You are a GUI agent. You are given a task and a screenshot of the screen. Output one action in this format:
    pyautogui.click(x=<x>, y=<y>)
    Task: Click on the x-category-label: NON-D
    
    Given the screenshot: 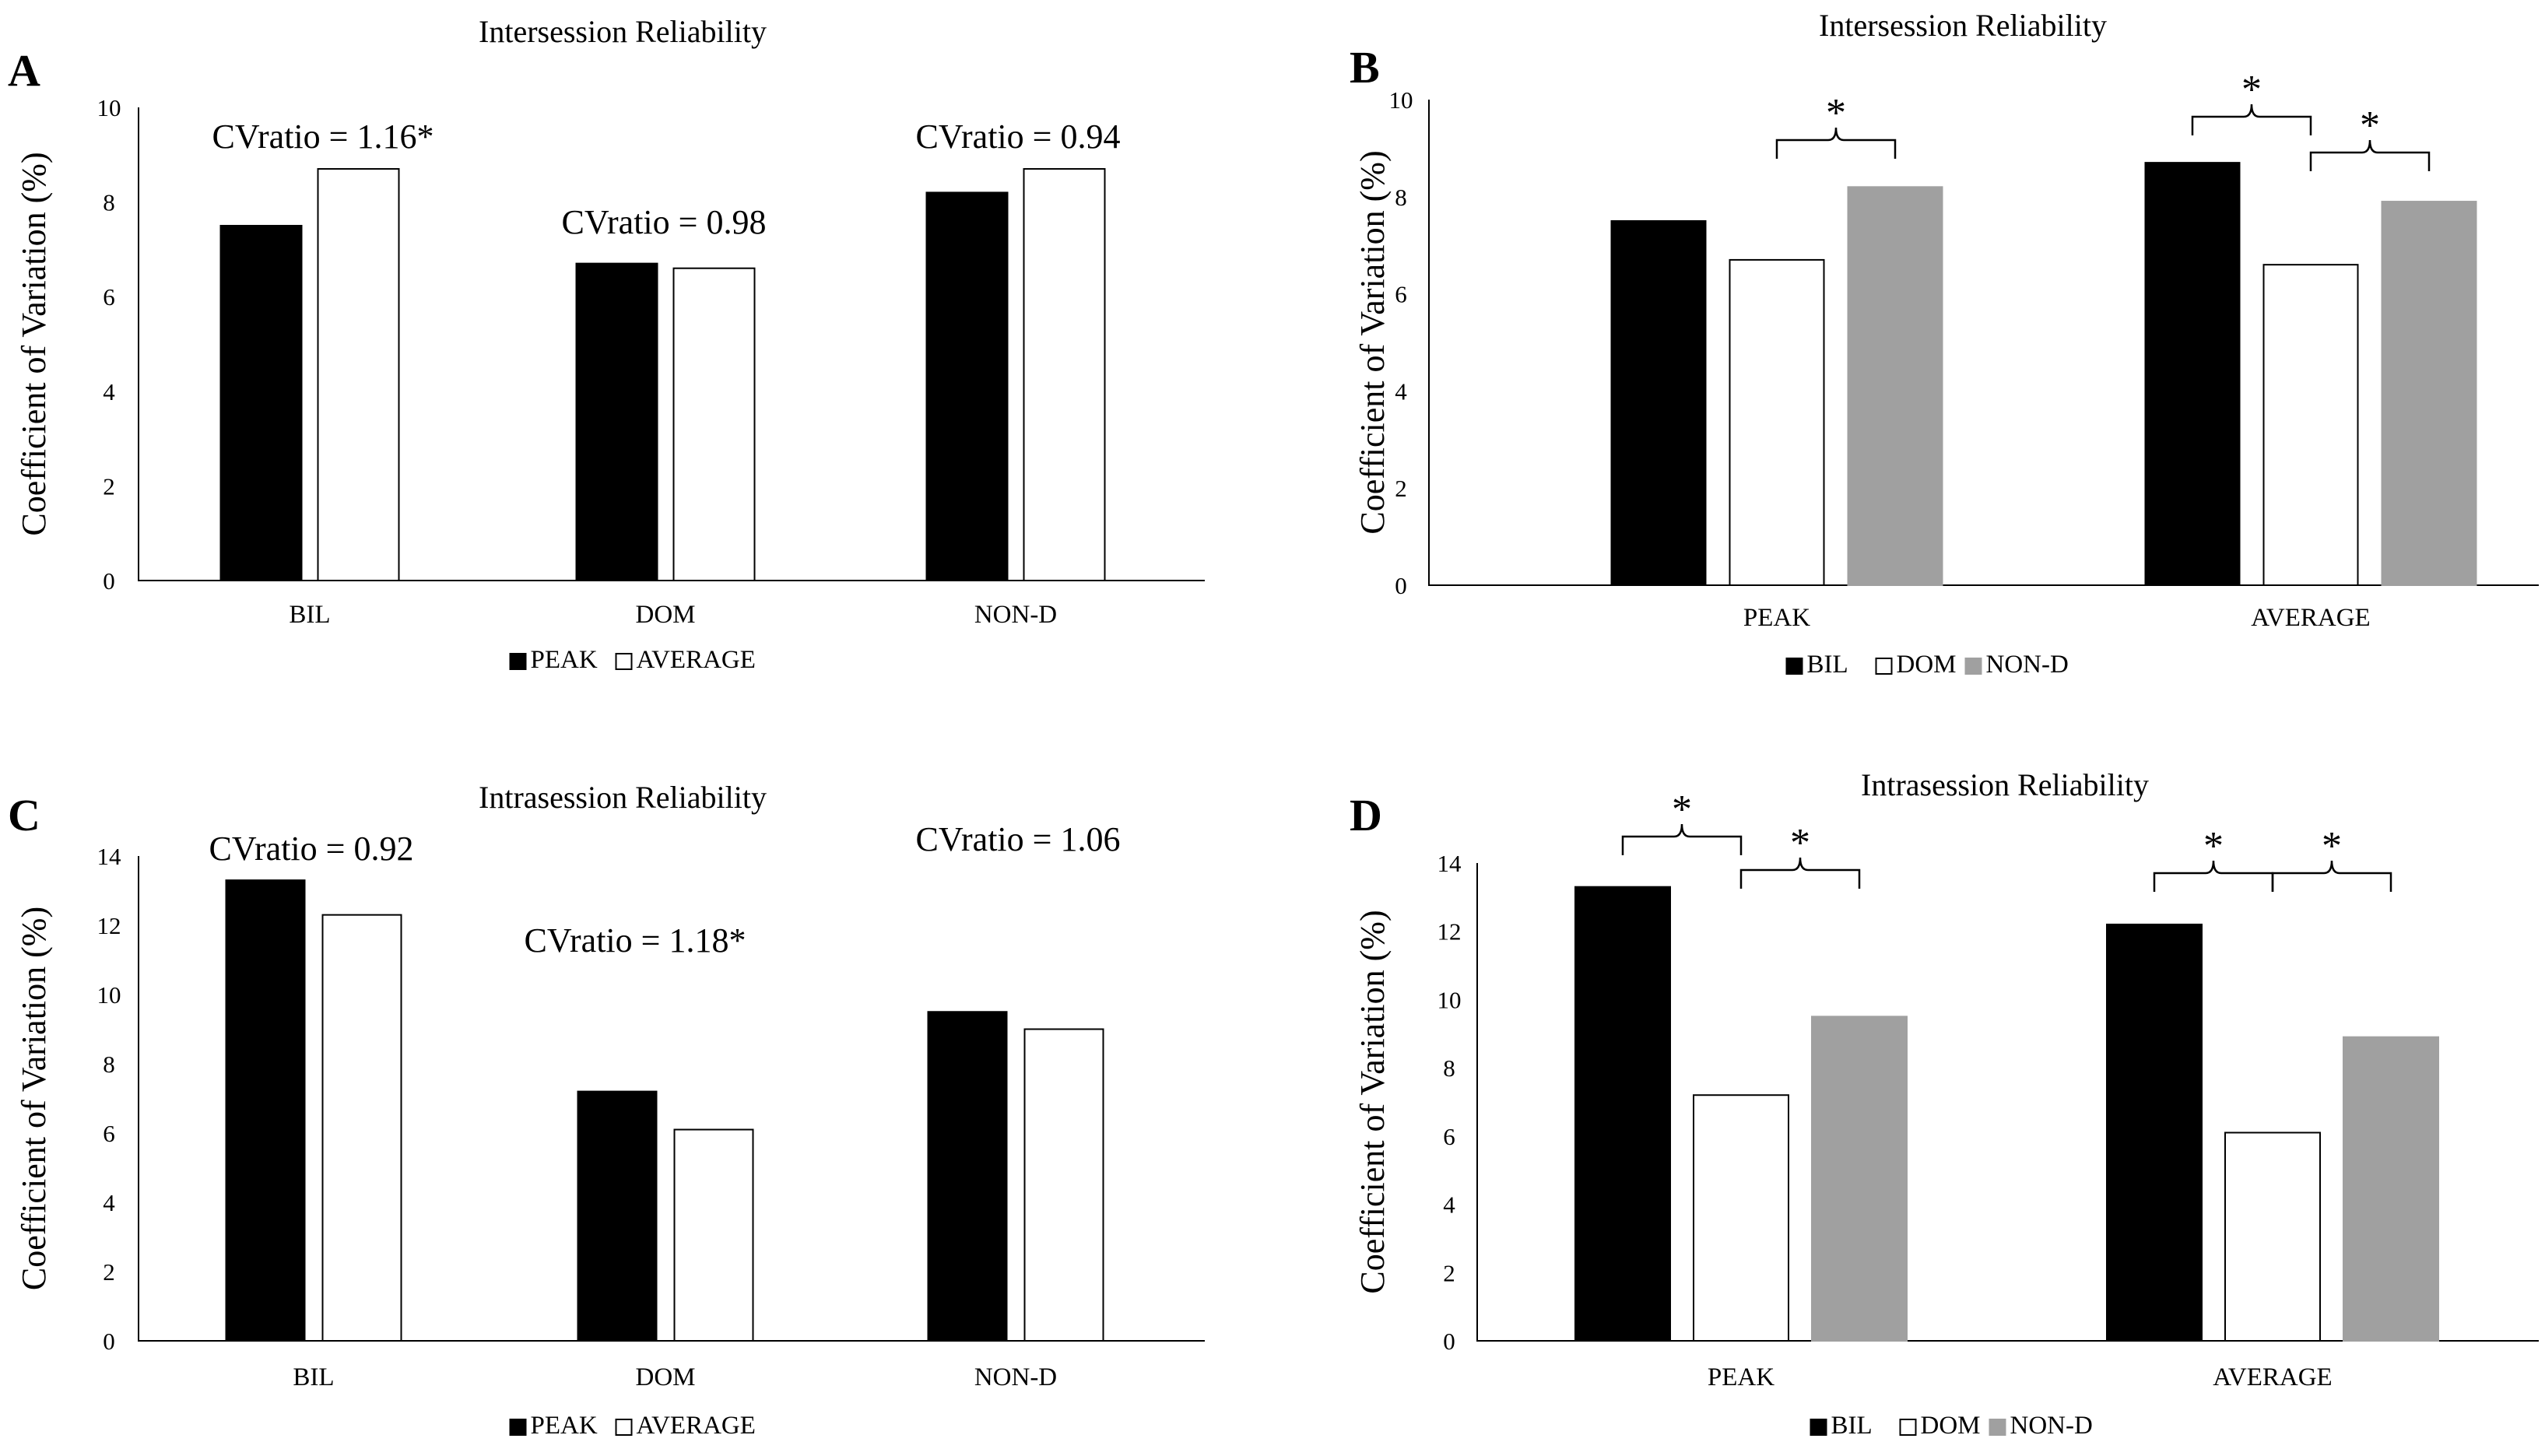 What is the action you would take?
    pyautogui.click(x=1015, y=615)
    